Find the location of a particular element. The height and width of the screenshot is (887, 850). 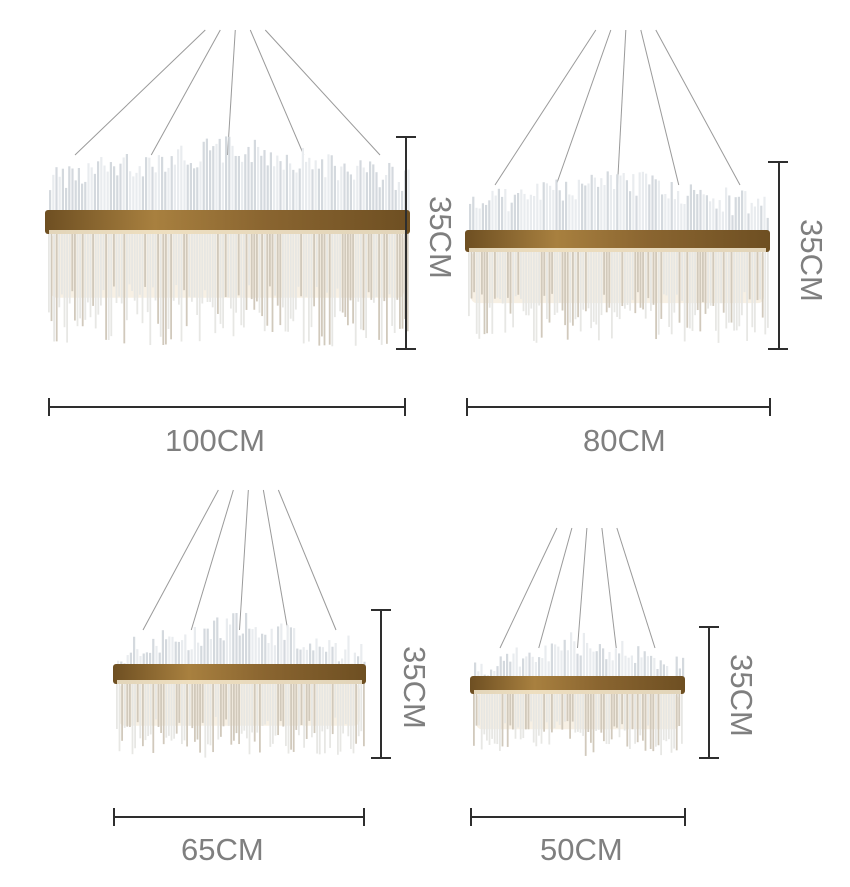

height-cap-bottom-80cm is located at coordinates (778, 349).